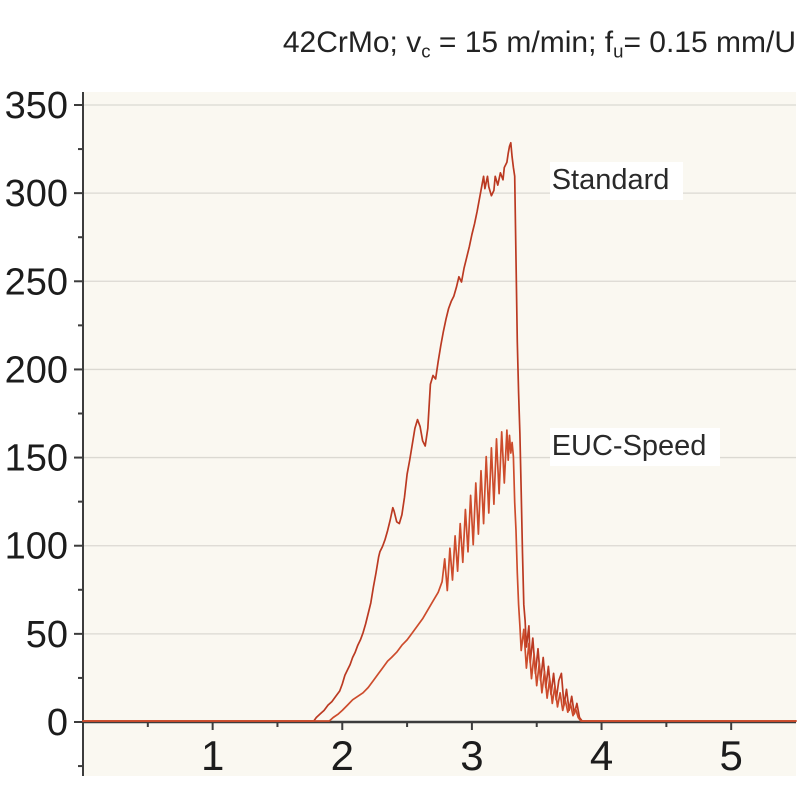 The height and width of the screenshot is (800, 800). I want to click on x-tick-label: 2, so click(342, 755).